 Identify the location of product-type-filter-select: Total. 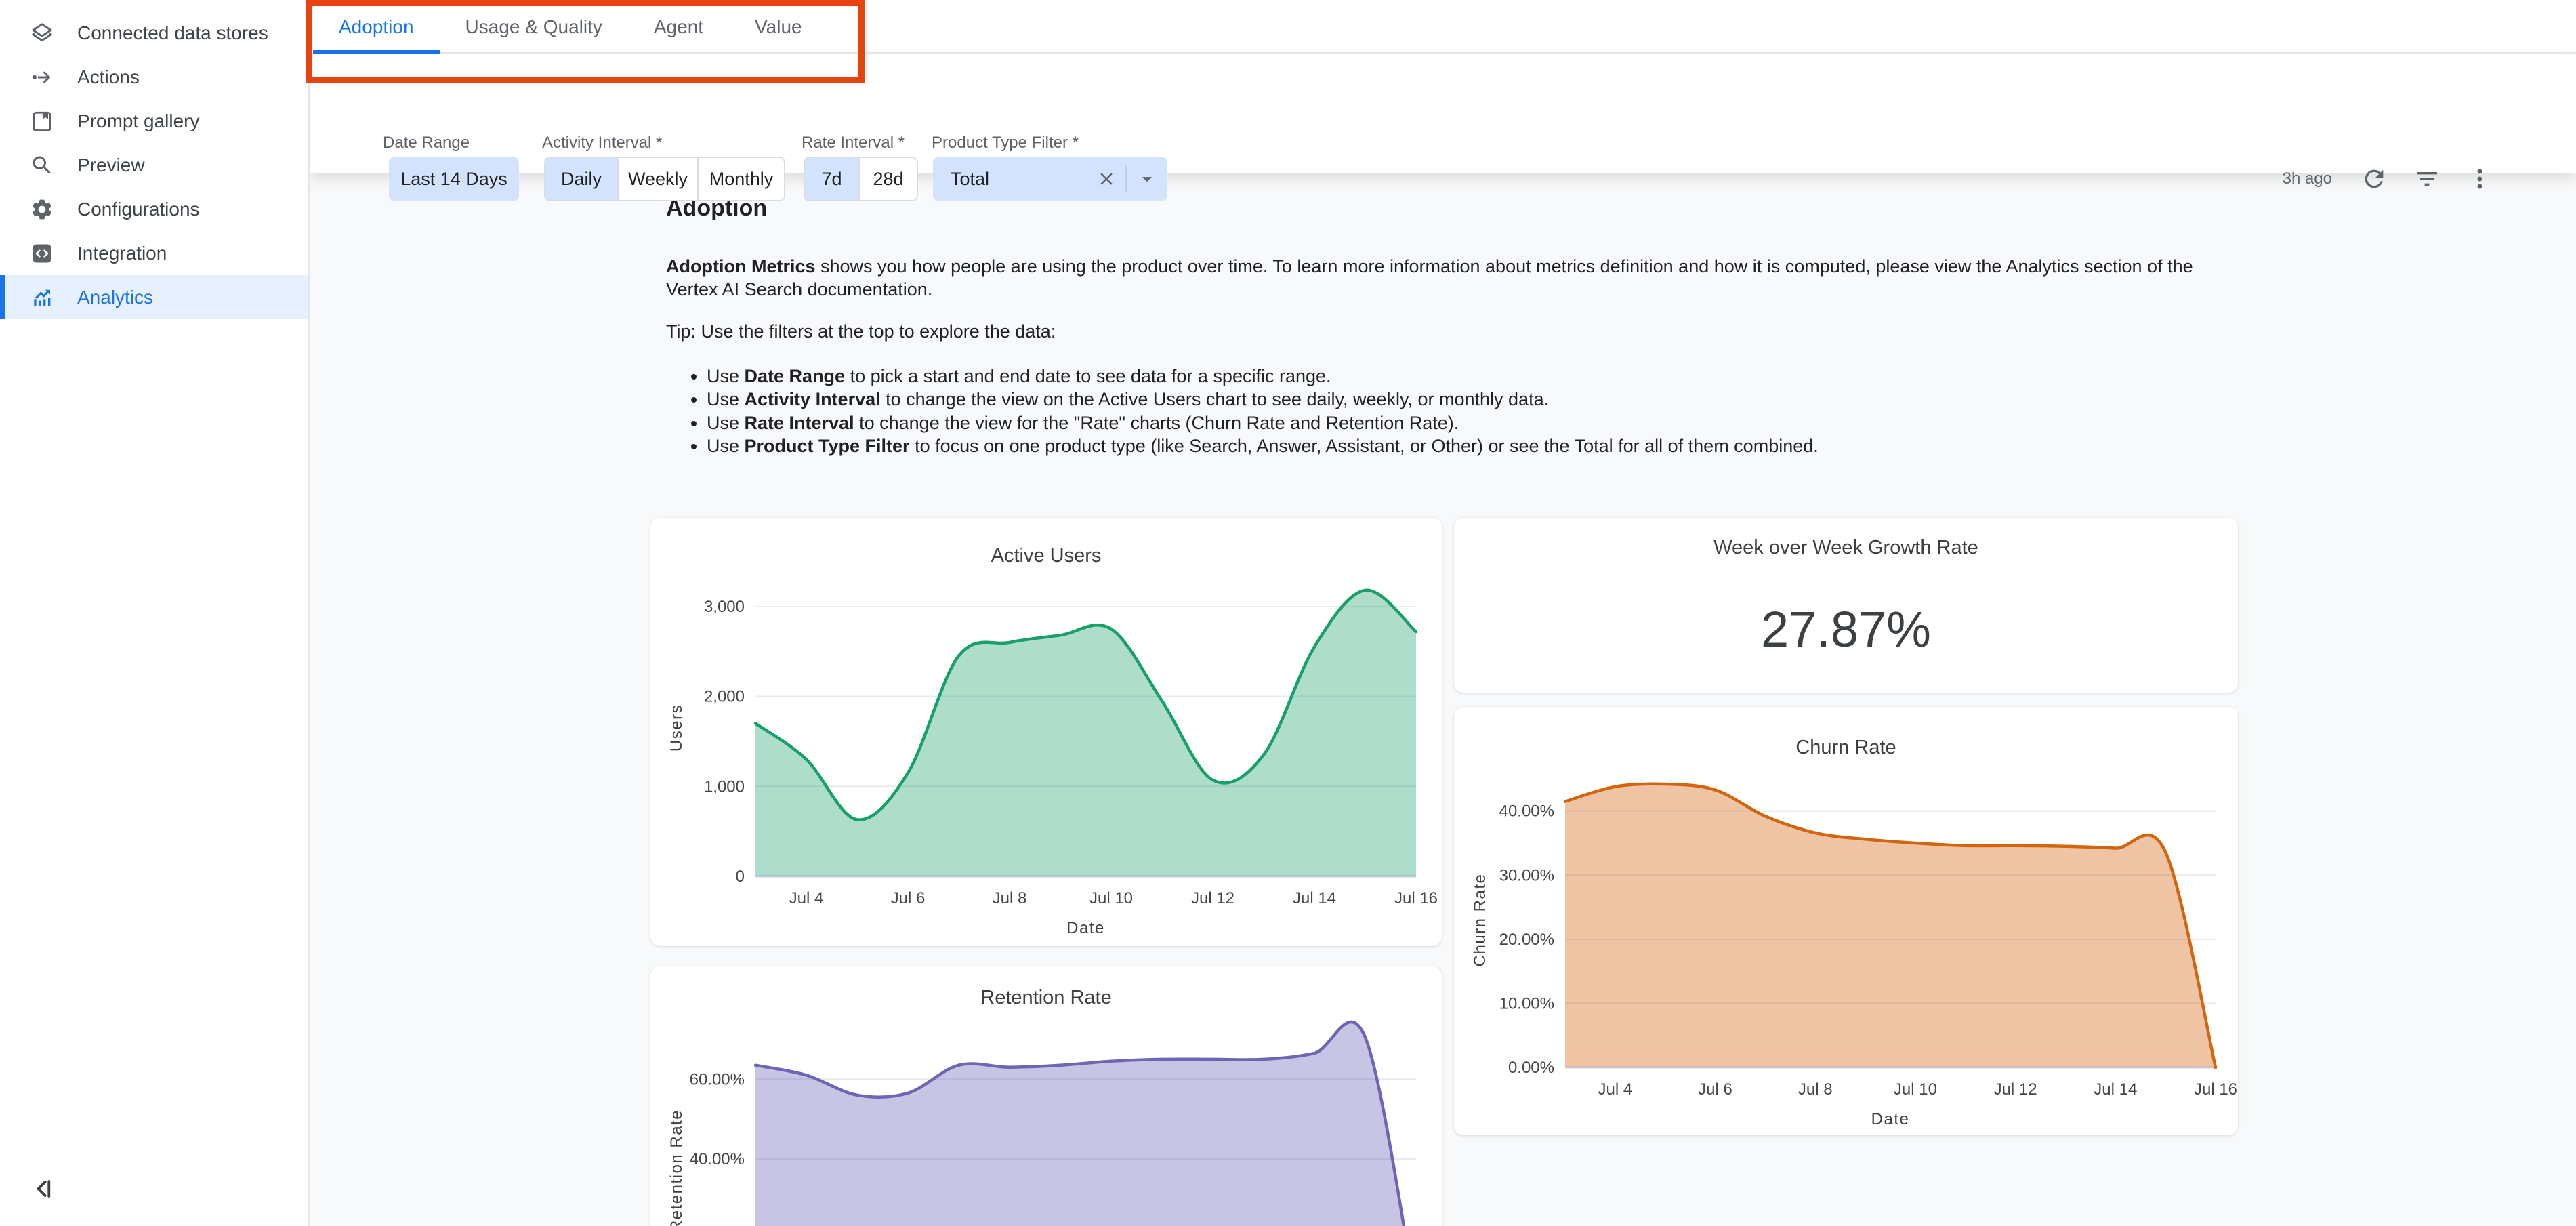
(1050, 179).